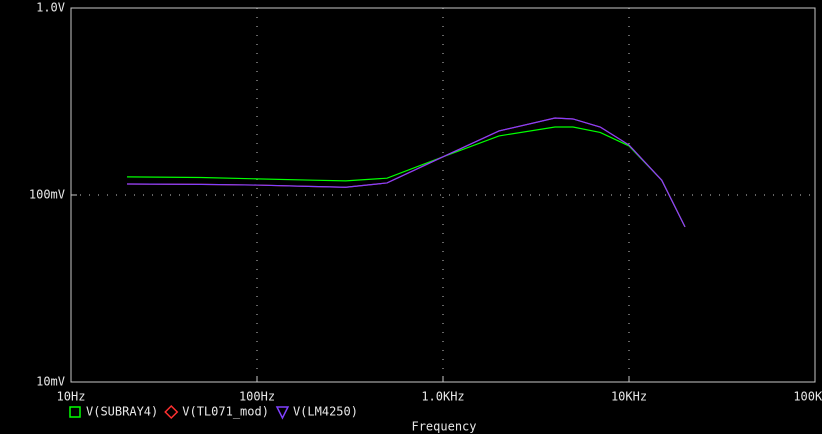 This screenshot has height=434, width=822. Describe the element at coordinates (325, 412) in the screenshot. I see `legend-label: V(LM4250)` at that location.